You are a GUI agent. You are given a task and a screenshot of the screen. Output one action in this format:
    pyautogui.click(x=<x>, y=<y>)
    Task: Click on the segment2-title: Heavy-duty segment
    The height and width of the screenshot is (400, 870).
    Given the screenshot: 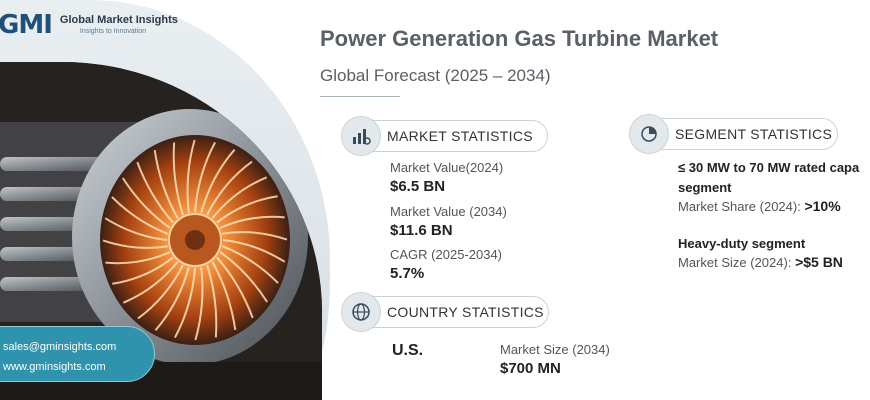 What is the action you would take?
    pyautogui.click(x=741, y=243)
    